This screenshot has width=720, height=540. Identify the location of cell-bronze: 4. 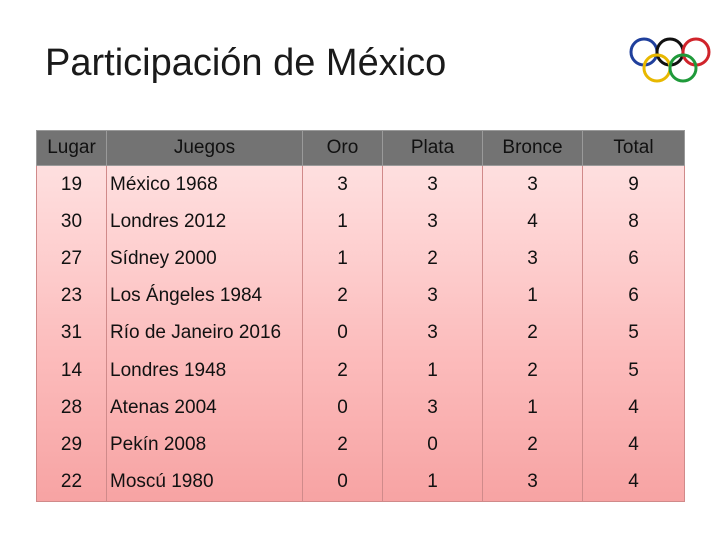
(532, 222).